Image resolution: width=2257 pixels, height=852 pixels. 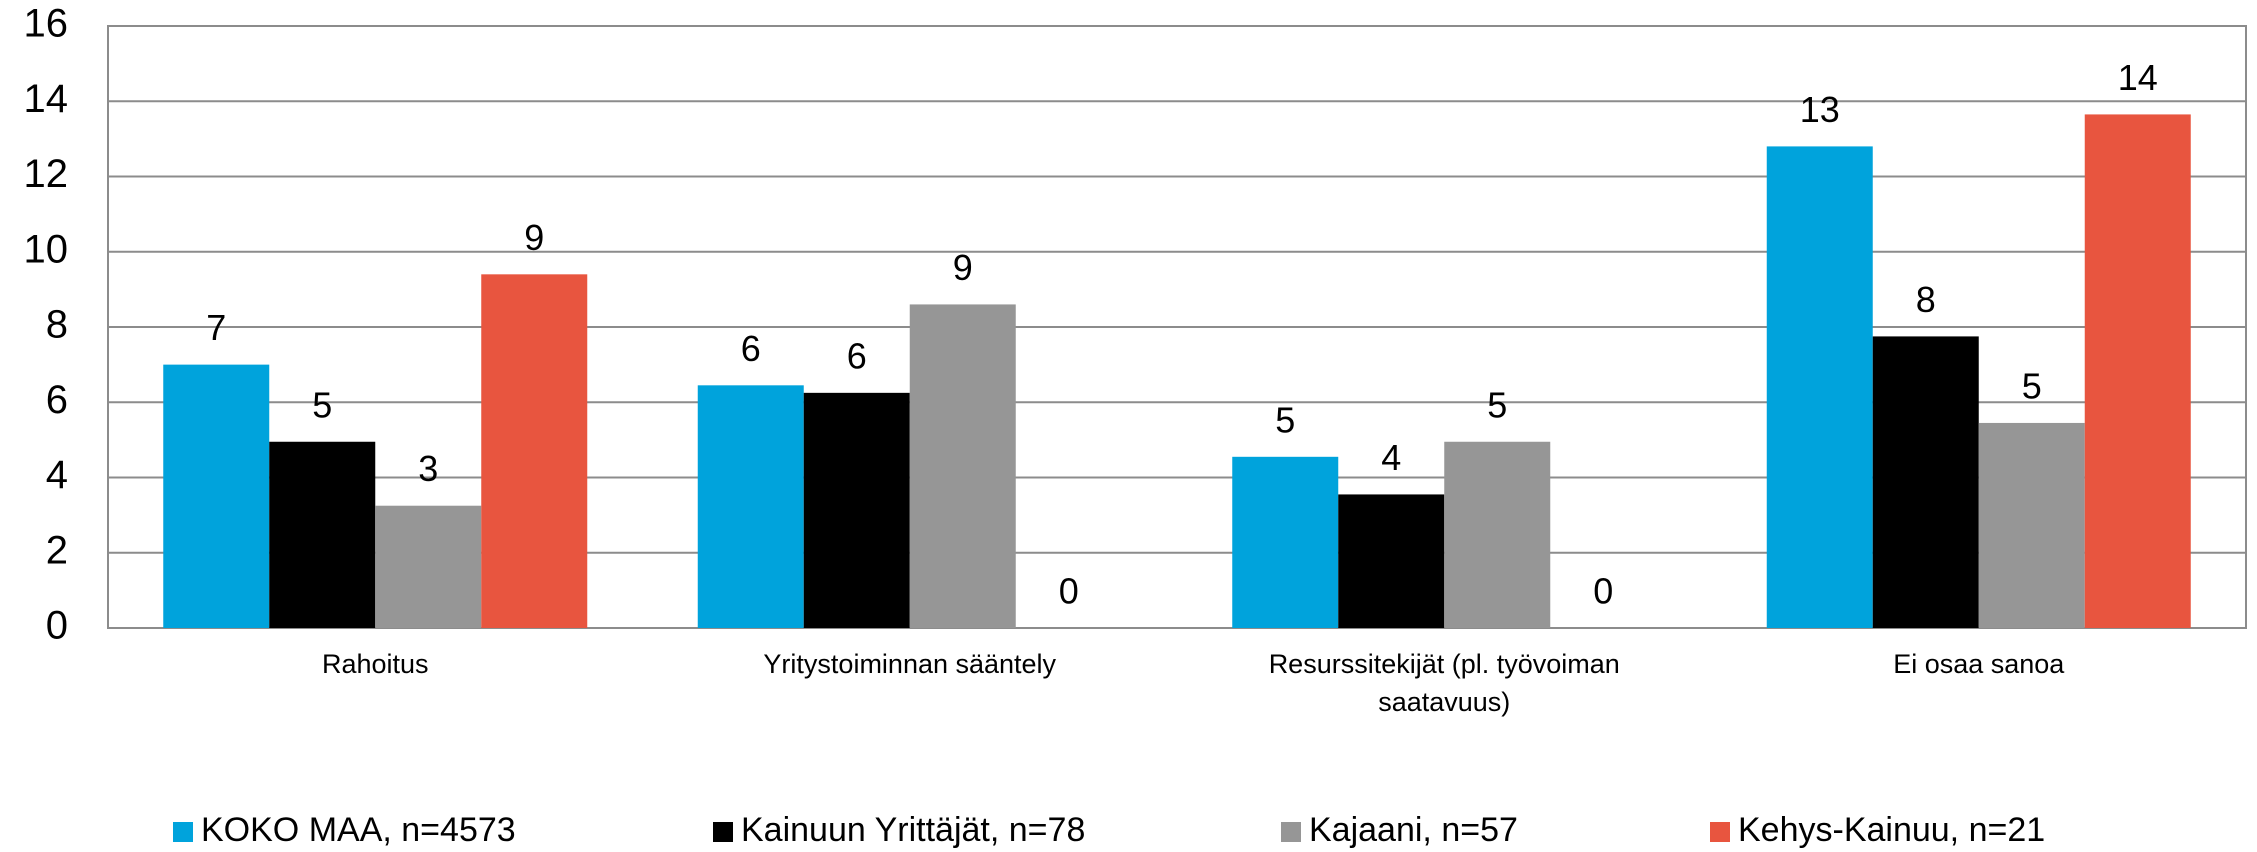 I want to click on y-tick-label: 14, so click(x=46, y=99).